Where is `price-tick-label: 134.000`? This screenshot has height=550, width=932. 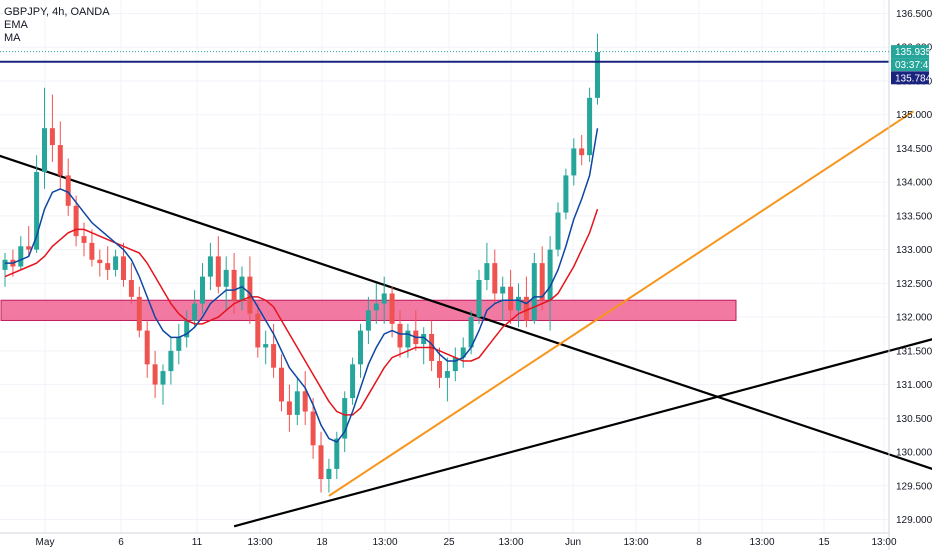
price-tick-label: 134.000 is located at coordinates (914, 183).